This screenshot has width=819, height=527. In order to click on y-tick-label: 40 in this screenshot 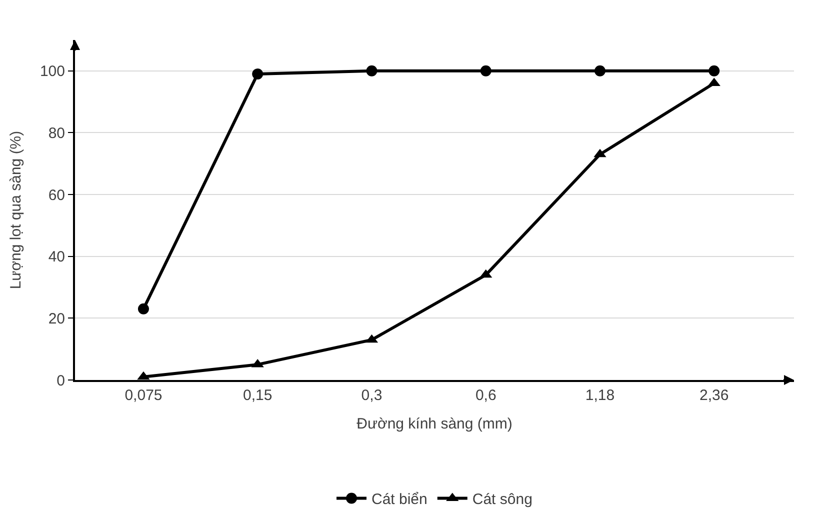, I will do `click(56, 257)`.